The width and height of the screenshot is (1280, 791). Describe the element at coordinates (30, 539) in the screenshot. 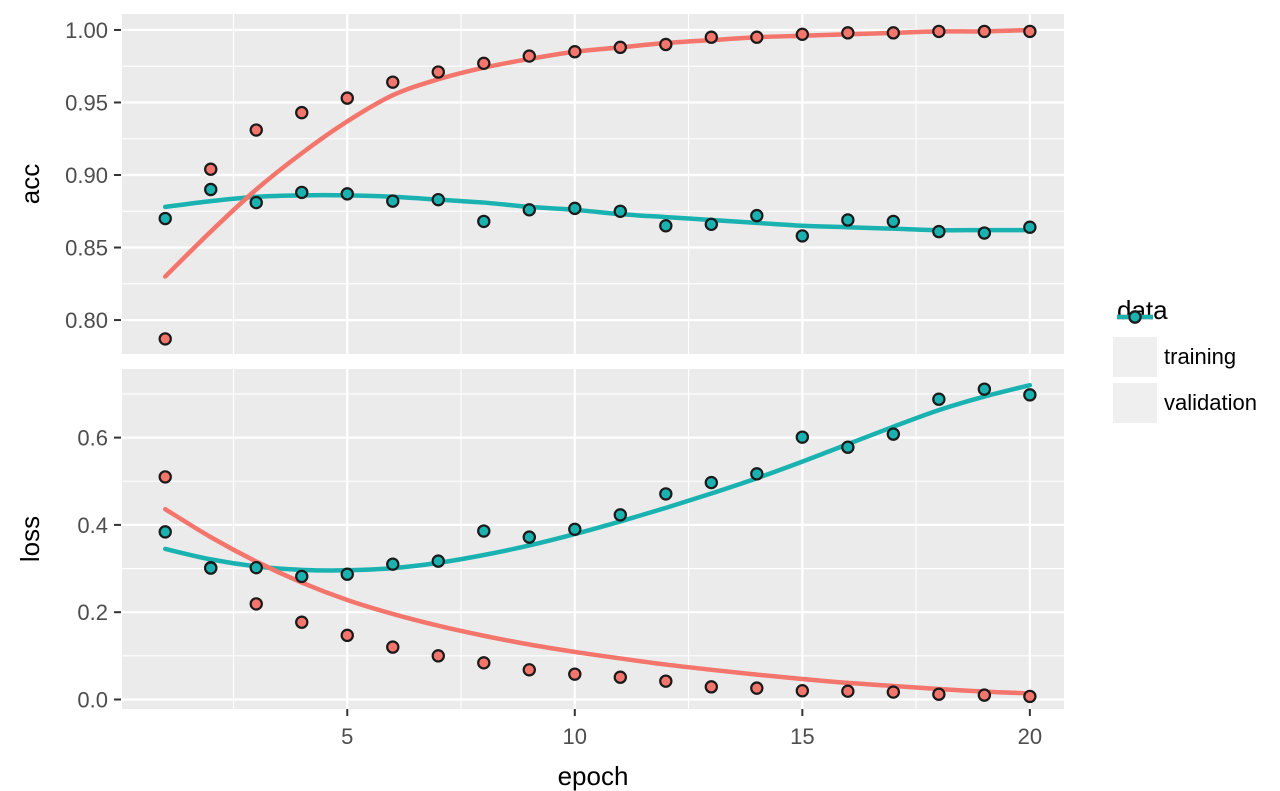

I see `y-axis-title-loss: loss` at that location.